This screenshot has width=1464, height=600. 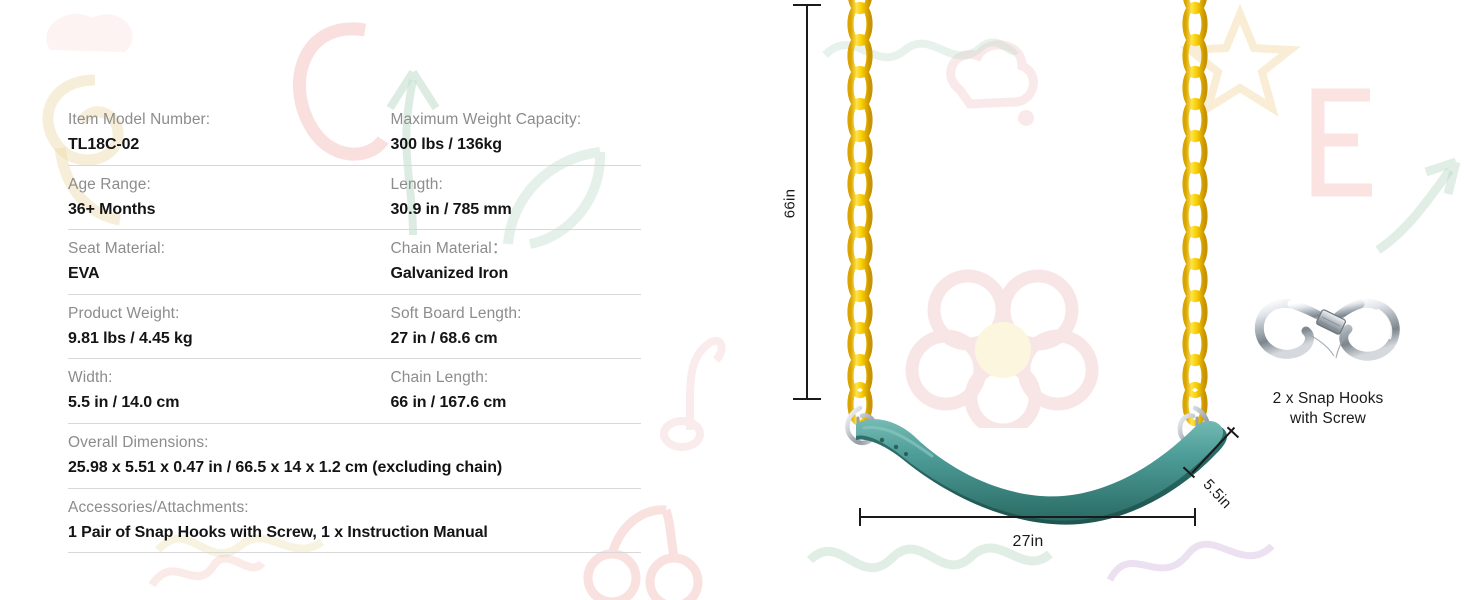 What do you see at coordinates (439, 378) in the screenshot?
I see `spec-label: Chain Length:` at bounding box center [439, 378].